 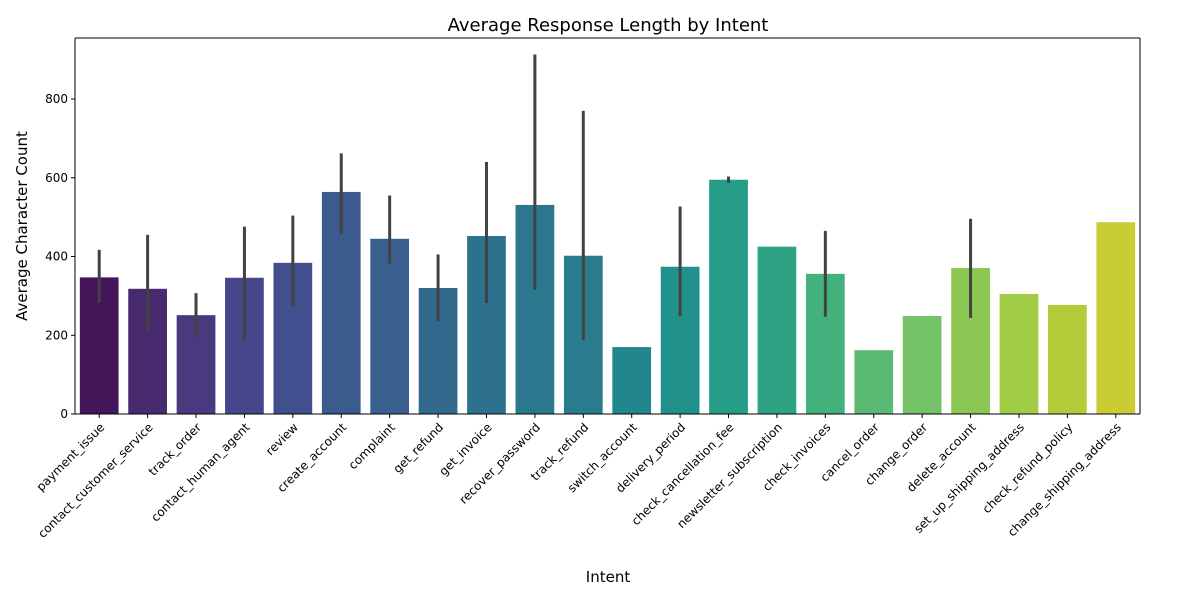 What do you see at coordinates (282, 439) in the screenshot?
I see `x-tick-label: review` at bounding box center [282, 439].